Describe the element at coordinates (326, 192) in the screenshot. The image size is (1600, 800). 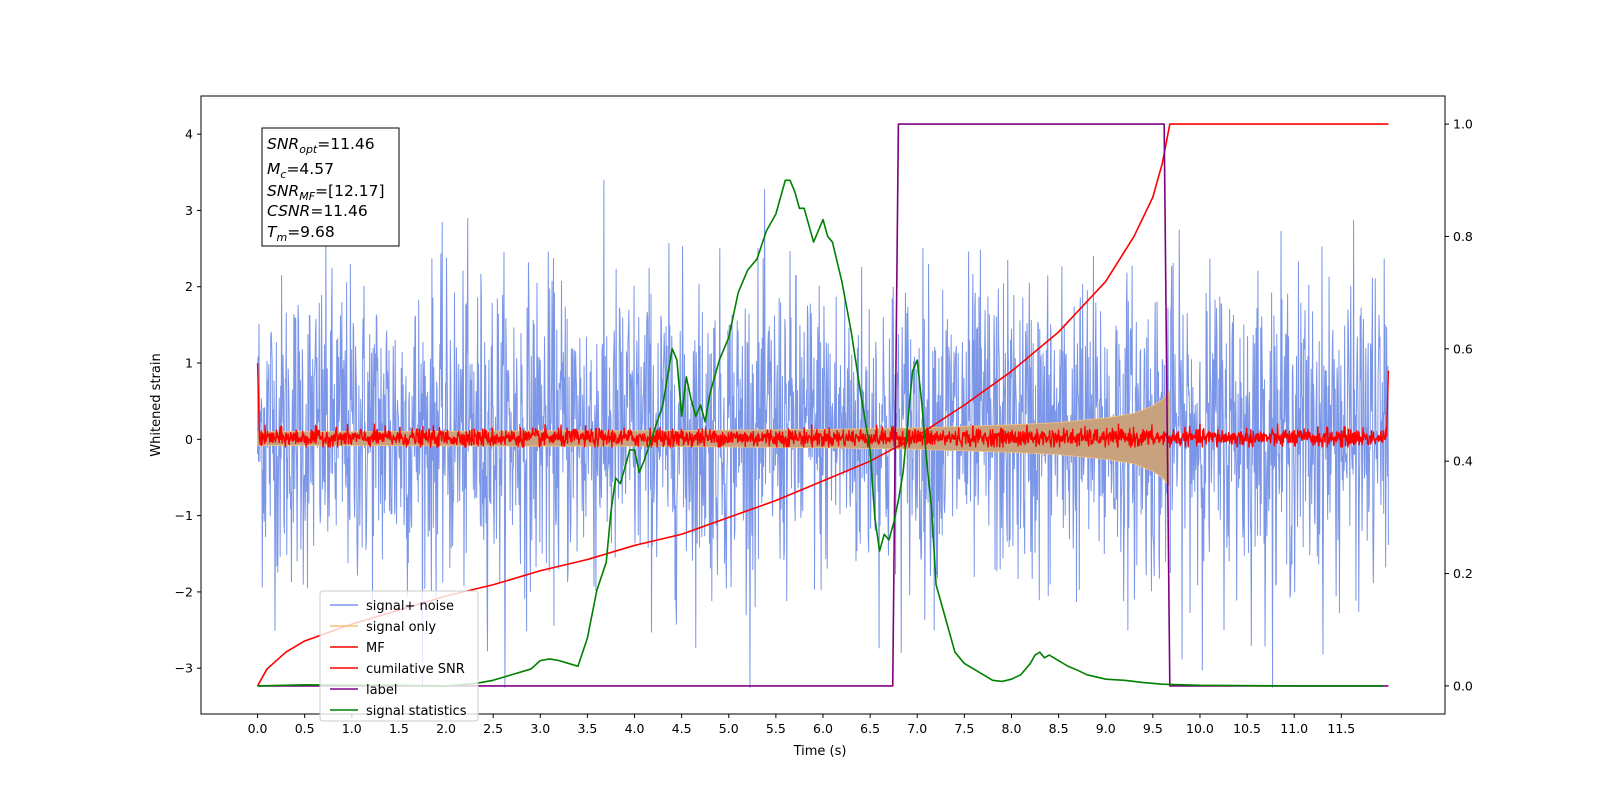
I see `annotation-line-snr-mf: SNRMF=[12.17]` at that location.